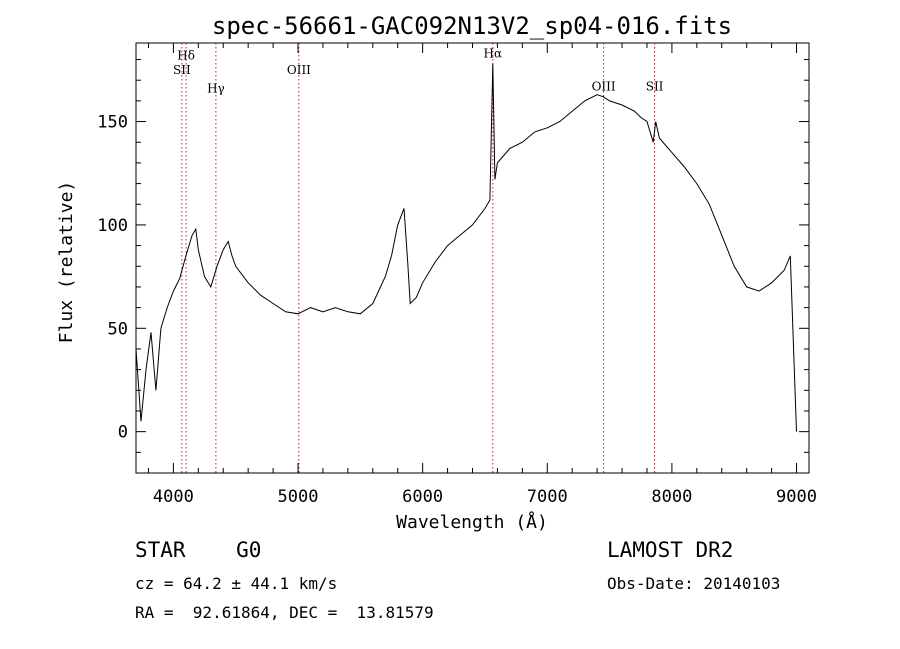  What do you see at coordinates (186, 56) in the screenshot?
I see `emission-line-label: Hδ` at bounding box center [186, 56].